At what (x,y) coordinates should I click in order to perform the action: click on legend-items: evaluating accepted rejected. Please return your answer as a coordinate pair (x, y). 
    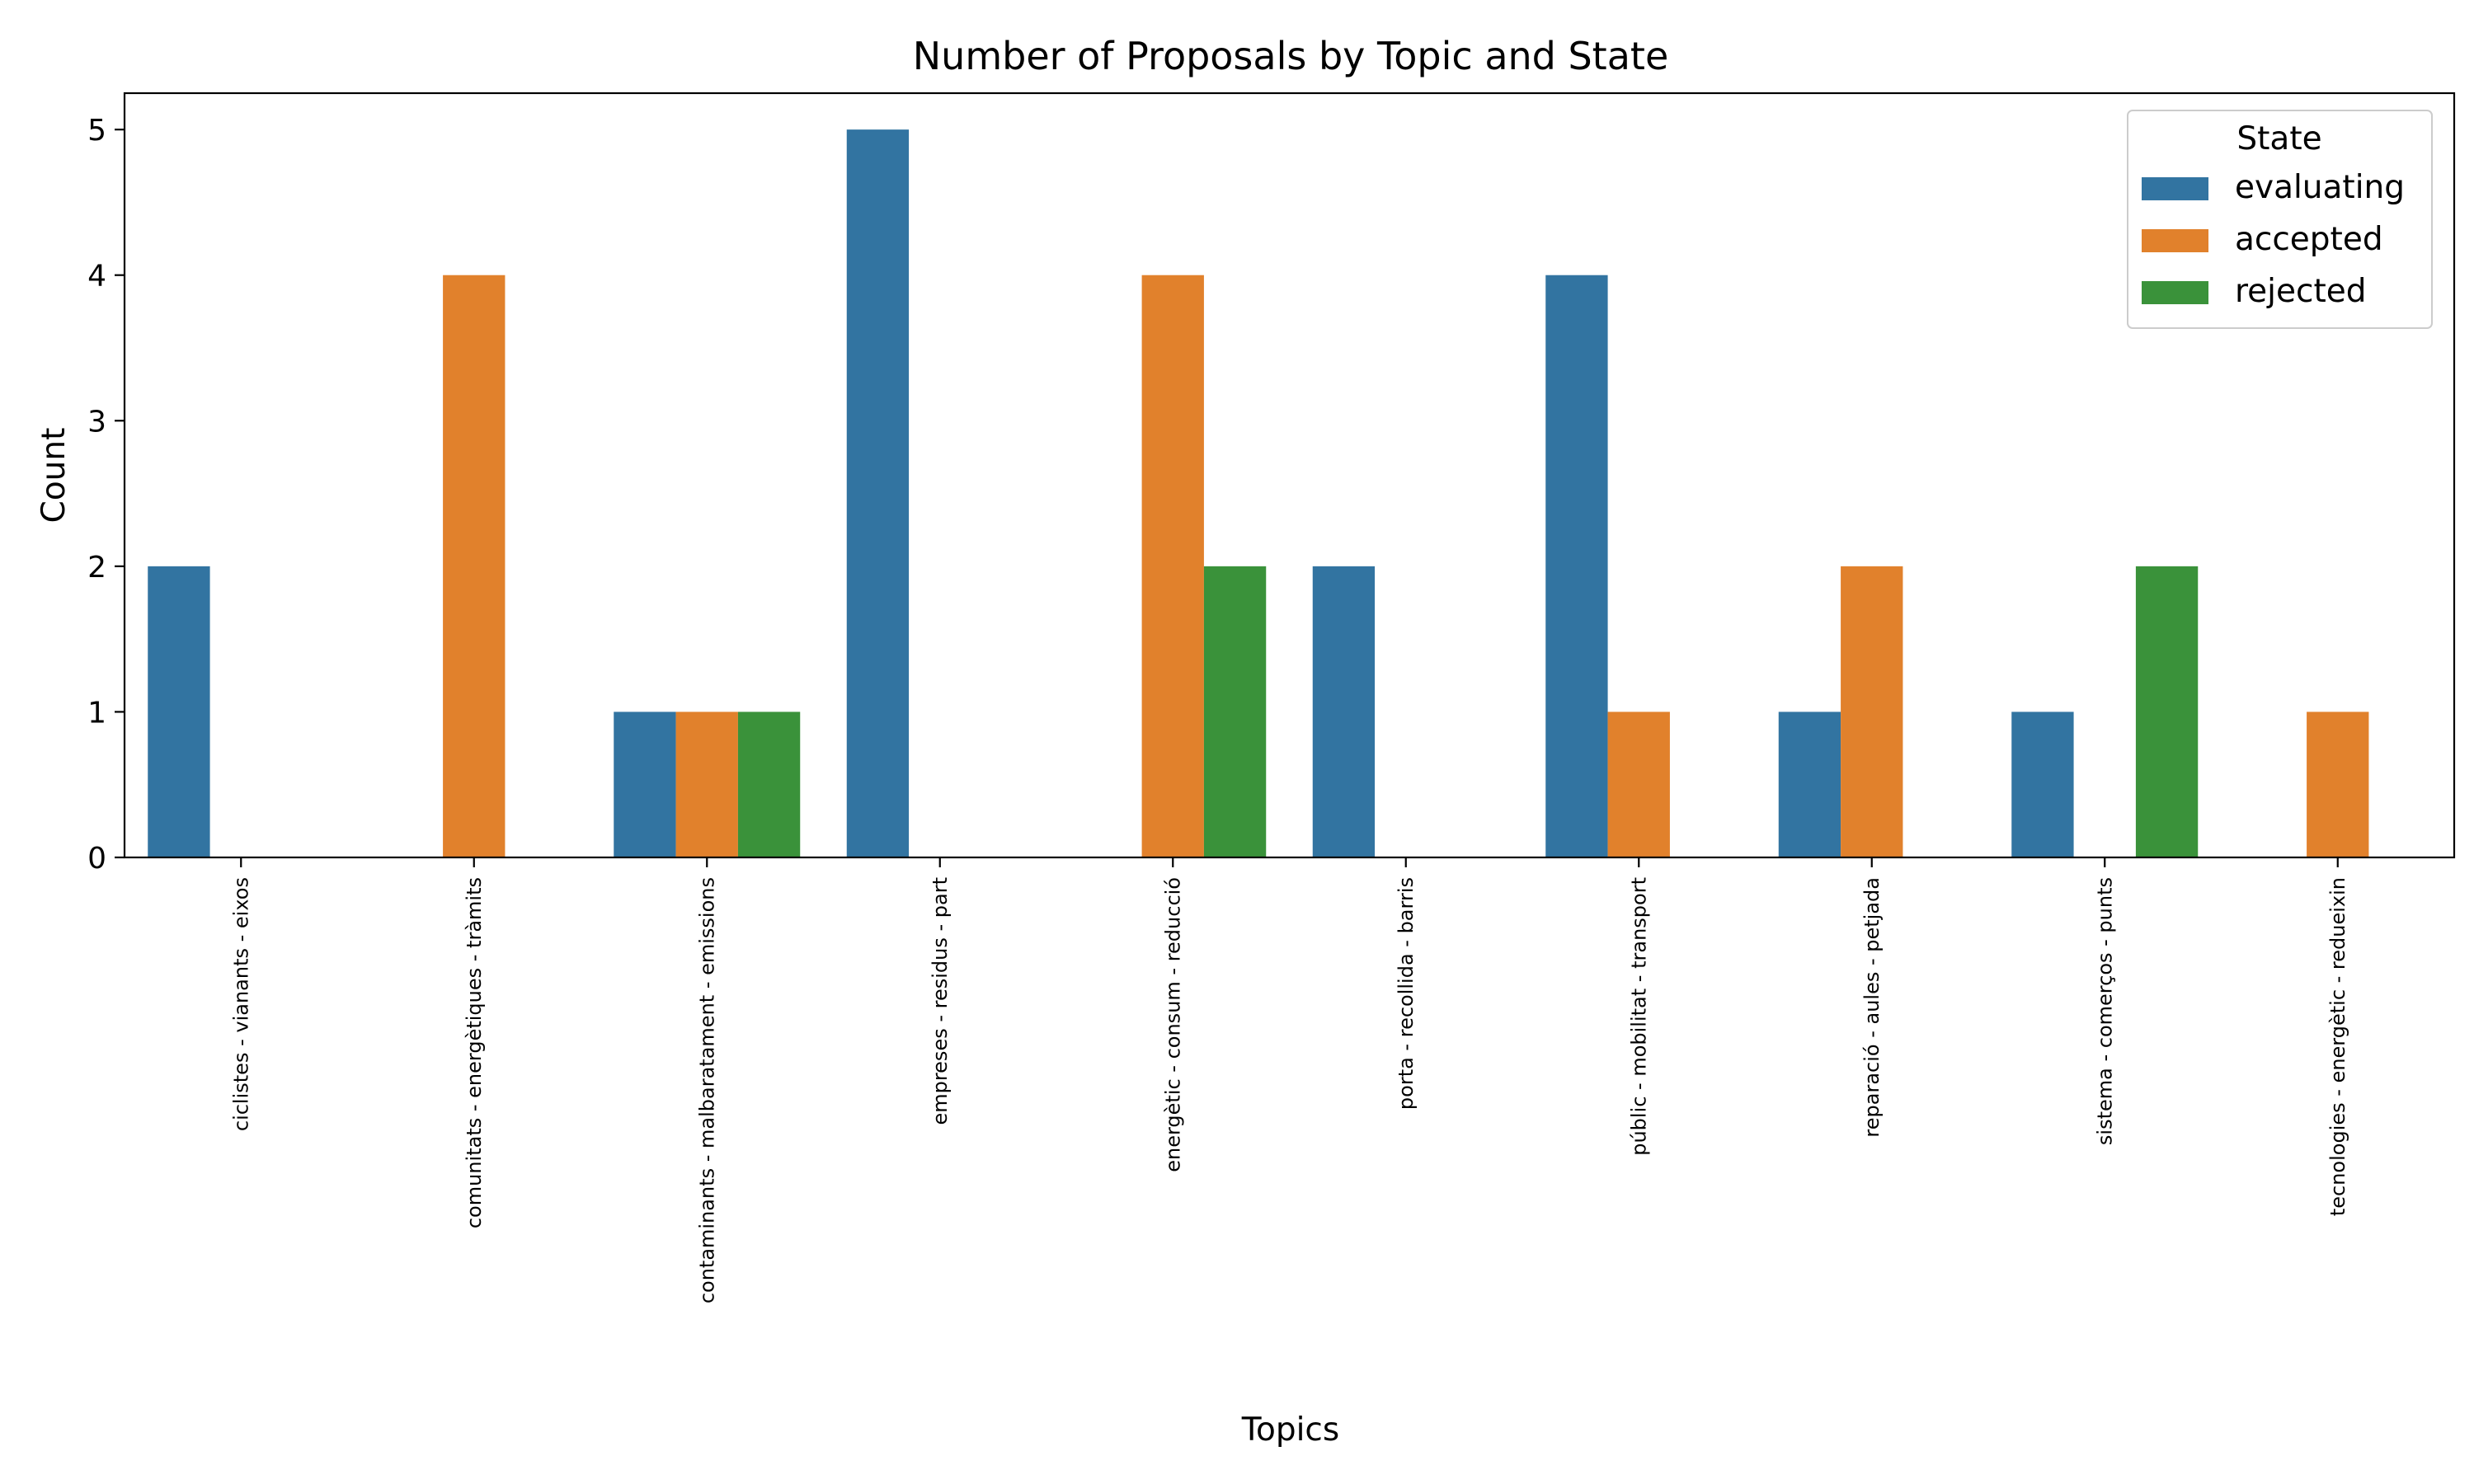
    Looking at the image, I should click on (2273, 239).